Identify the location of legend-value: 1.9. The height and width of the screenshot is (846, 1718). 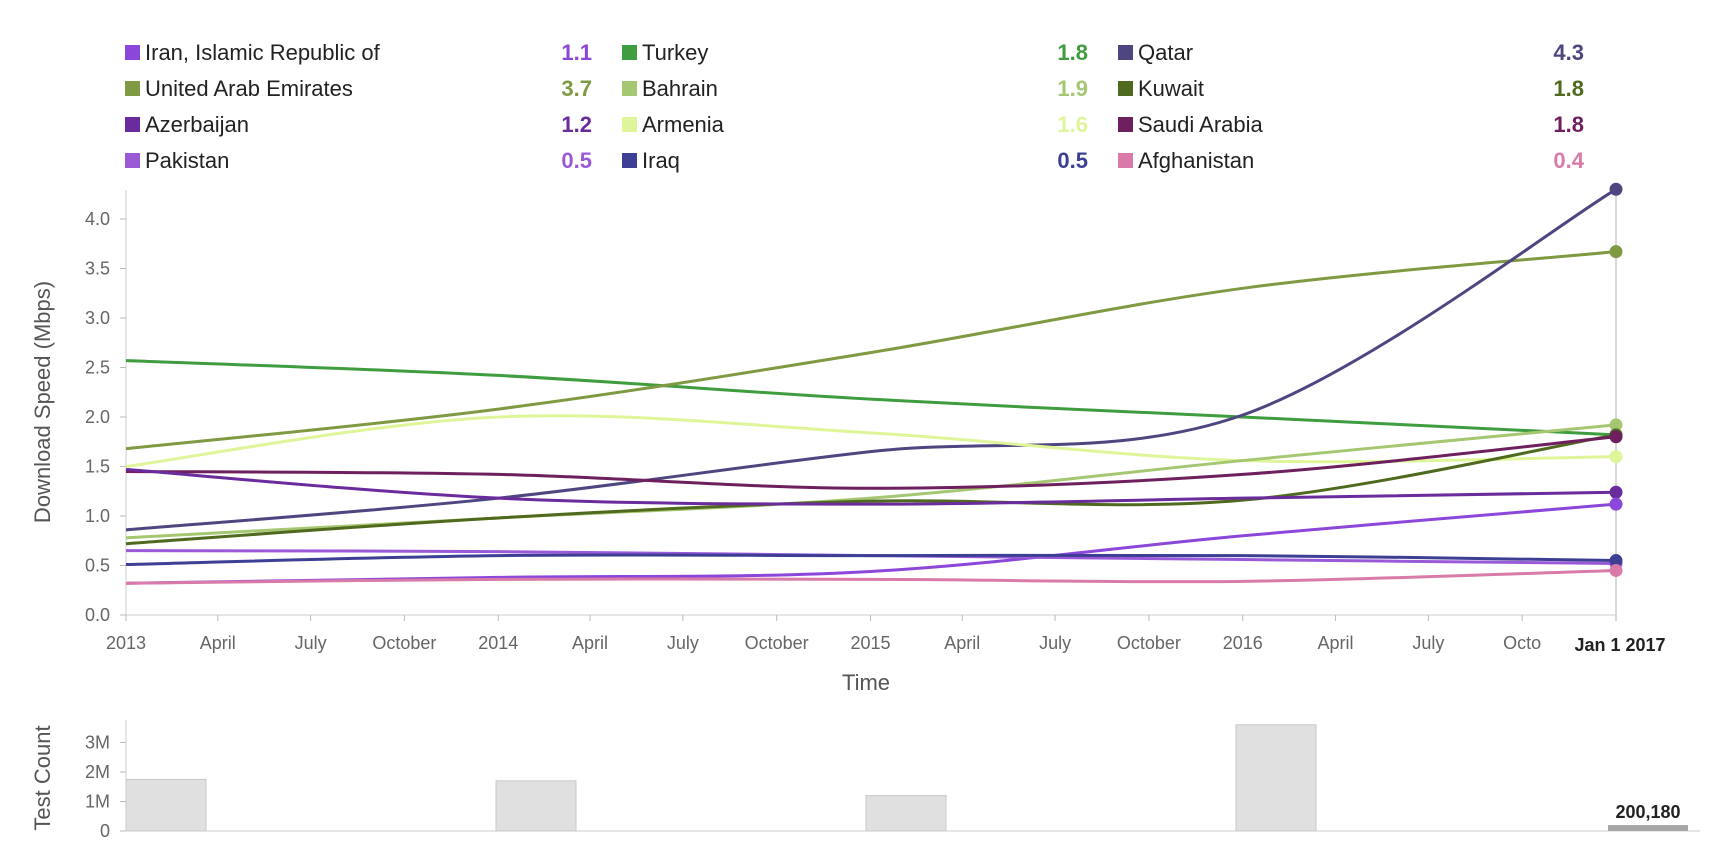
(1072, 88).